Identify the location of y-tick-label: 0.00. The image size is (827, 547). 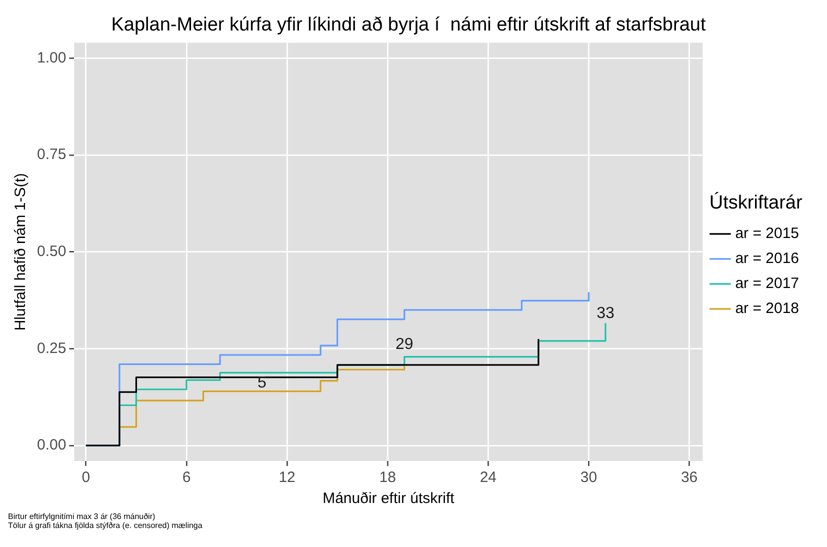
(51, 445).